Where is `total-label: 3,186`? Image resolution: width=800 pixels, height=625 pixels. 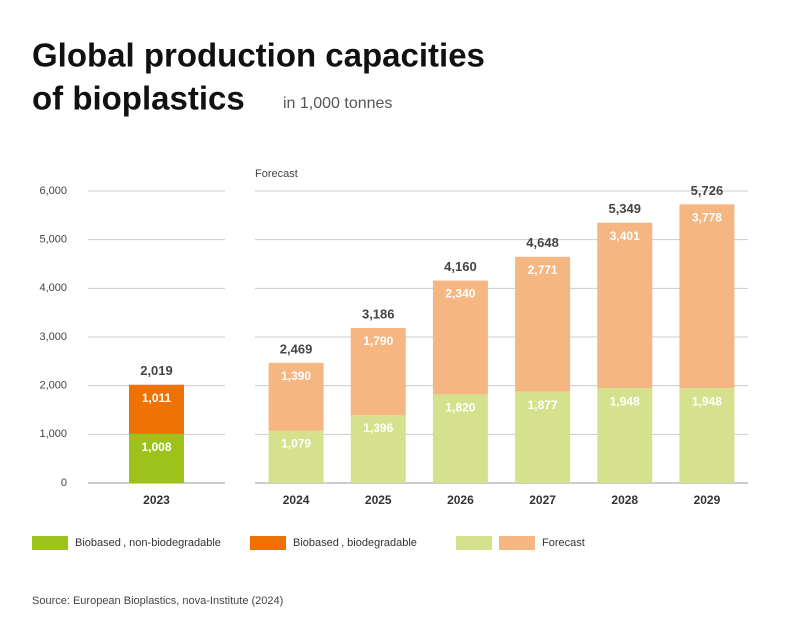
total-label: 3,186 is located at coordinates (378, 313).